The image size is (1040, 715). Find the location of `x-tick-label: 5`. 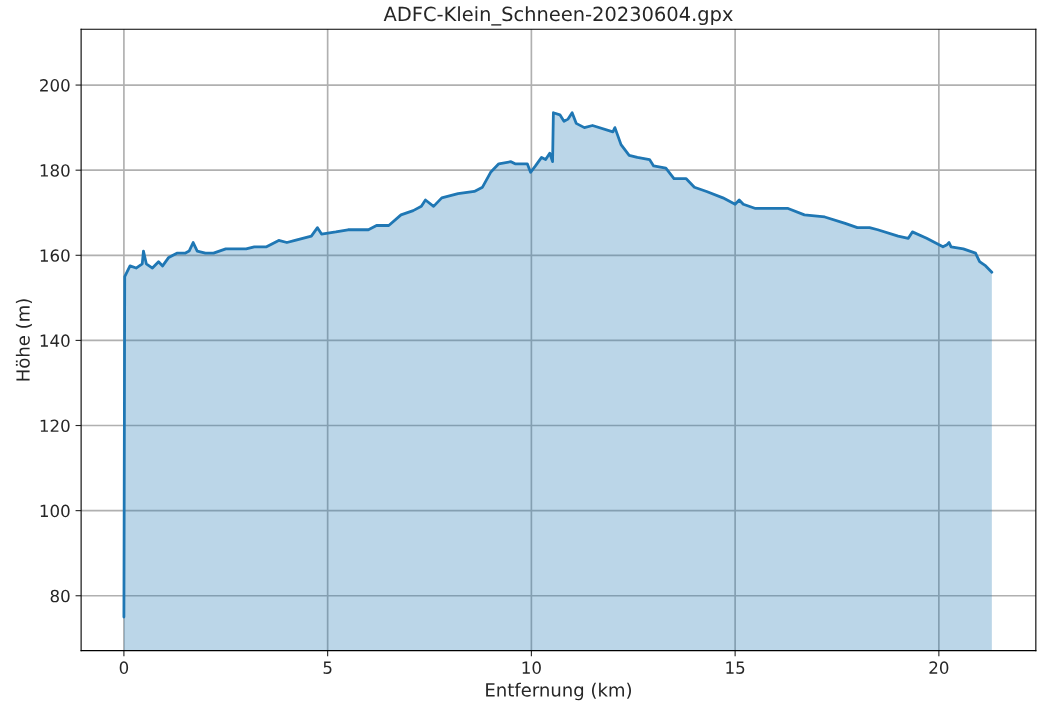

x-tick-label: 5 is located at coordinates (327, 667).